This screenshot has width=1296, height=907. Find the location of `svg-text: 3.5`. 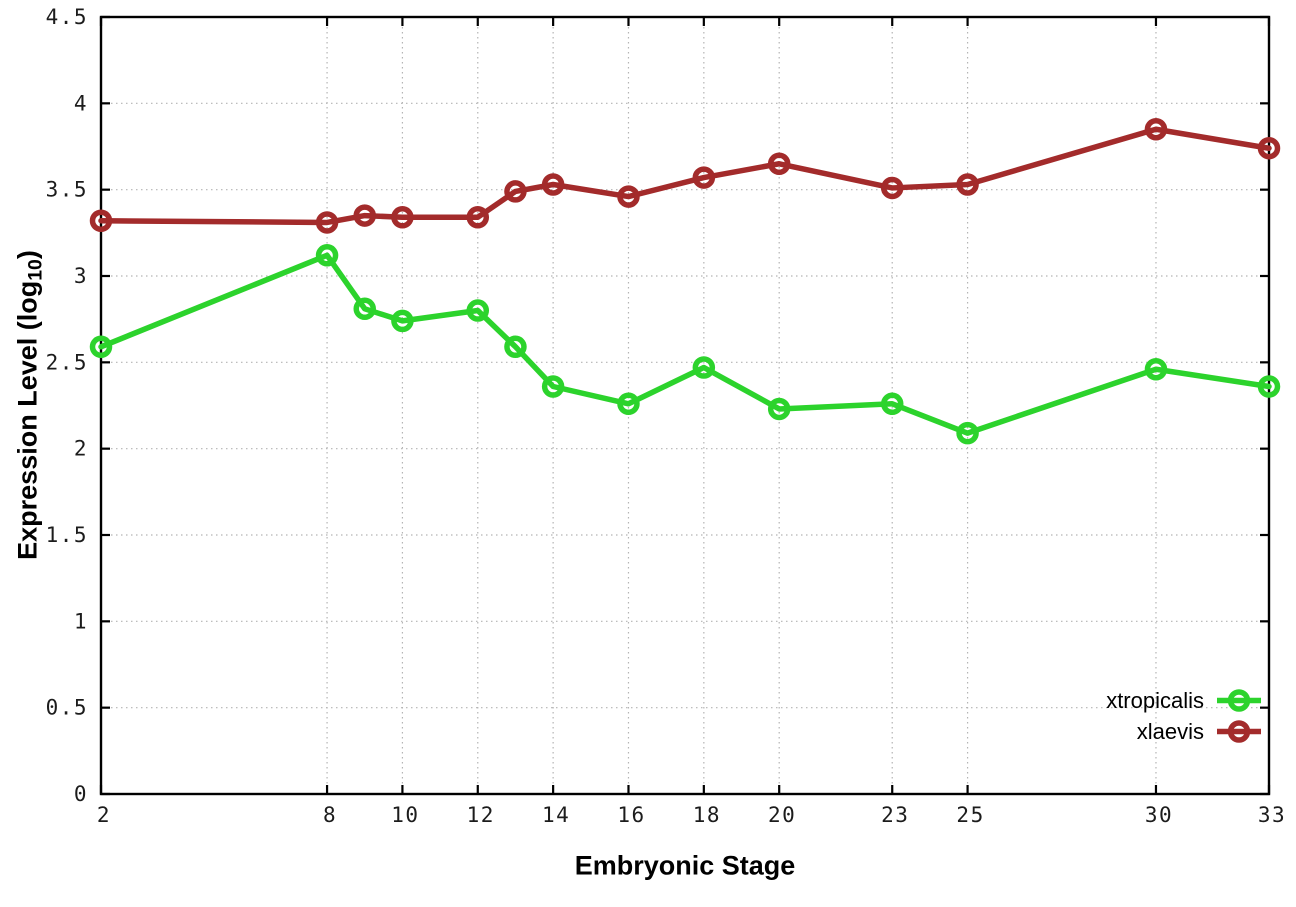

svg-text: 3.5 is located at coordinates (67, 190).